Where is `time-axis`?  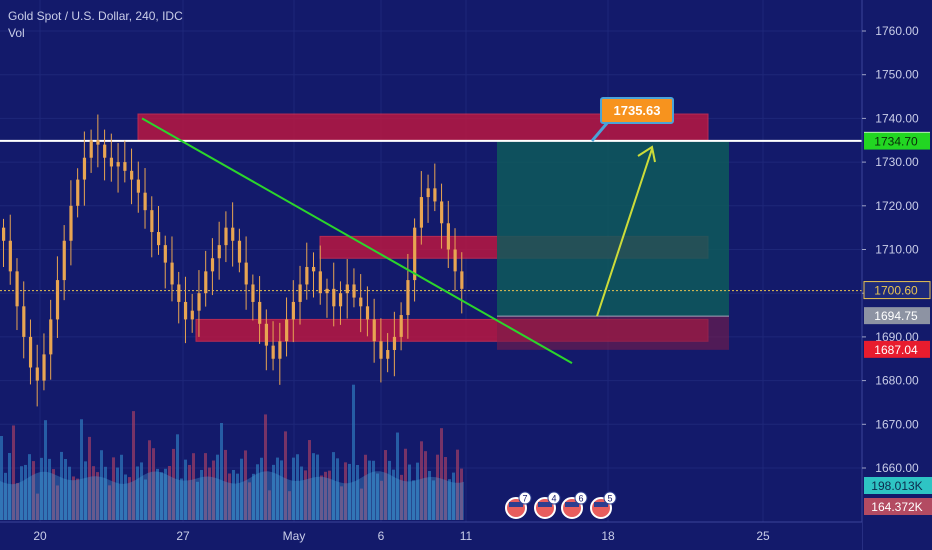
time-axis is located at coordinates (431, 536).